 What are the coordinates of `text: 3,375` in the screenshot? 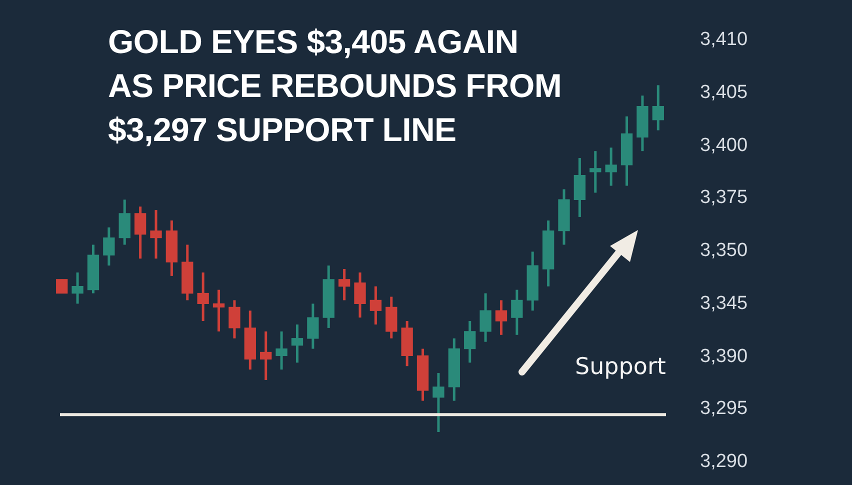 It's located at (724, 198).